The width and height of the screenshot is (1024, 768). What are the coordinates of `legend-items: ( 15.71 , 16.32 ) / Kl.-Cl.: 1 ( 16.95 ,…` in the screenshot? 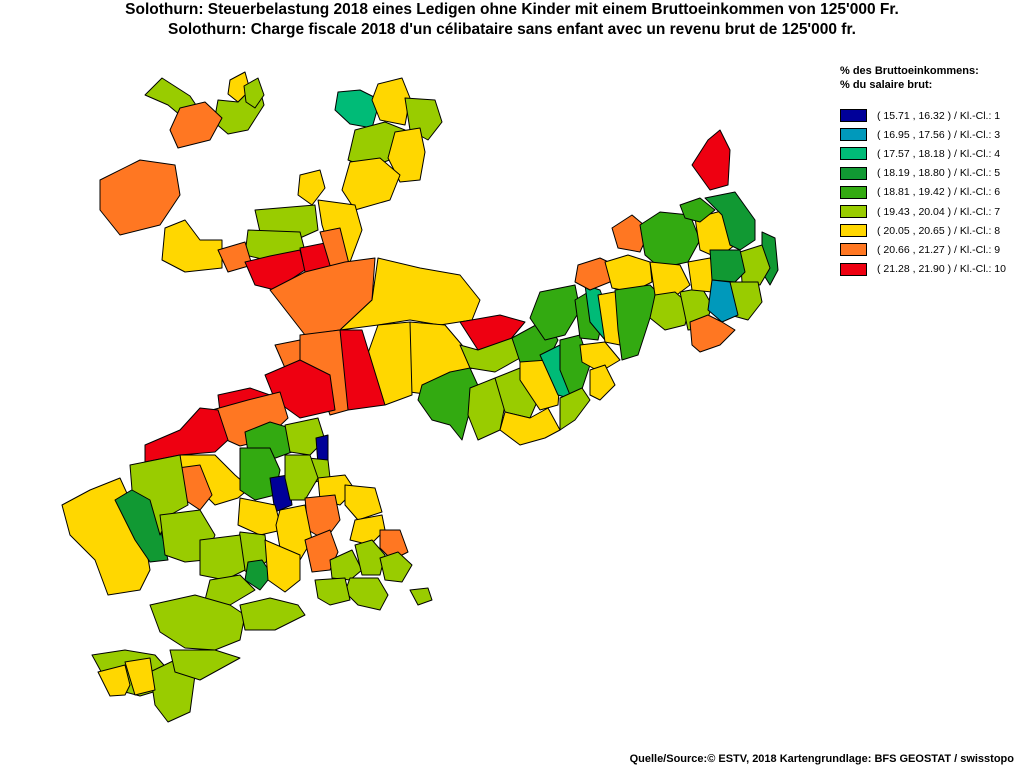 It's located at (923, 192).